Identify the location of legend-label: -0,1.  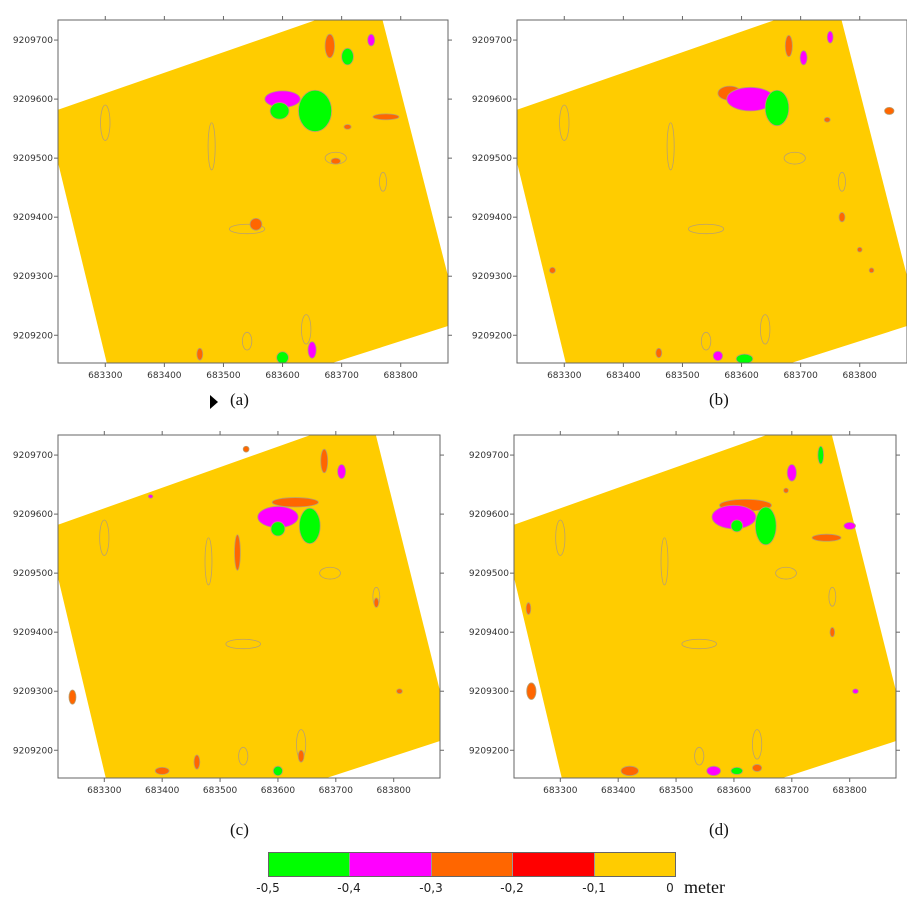
(594, 888).